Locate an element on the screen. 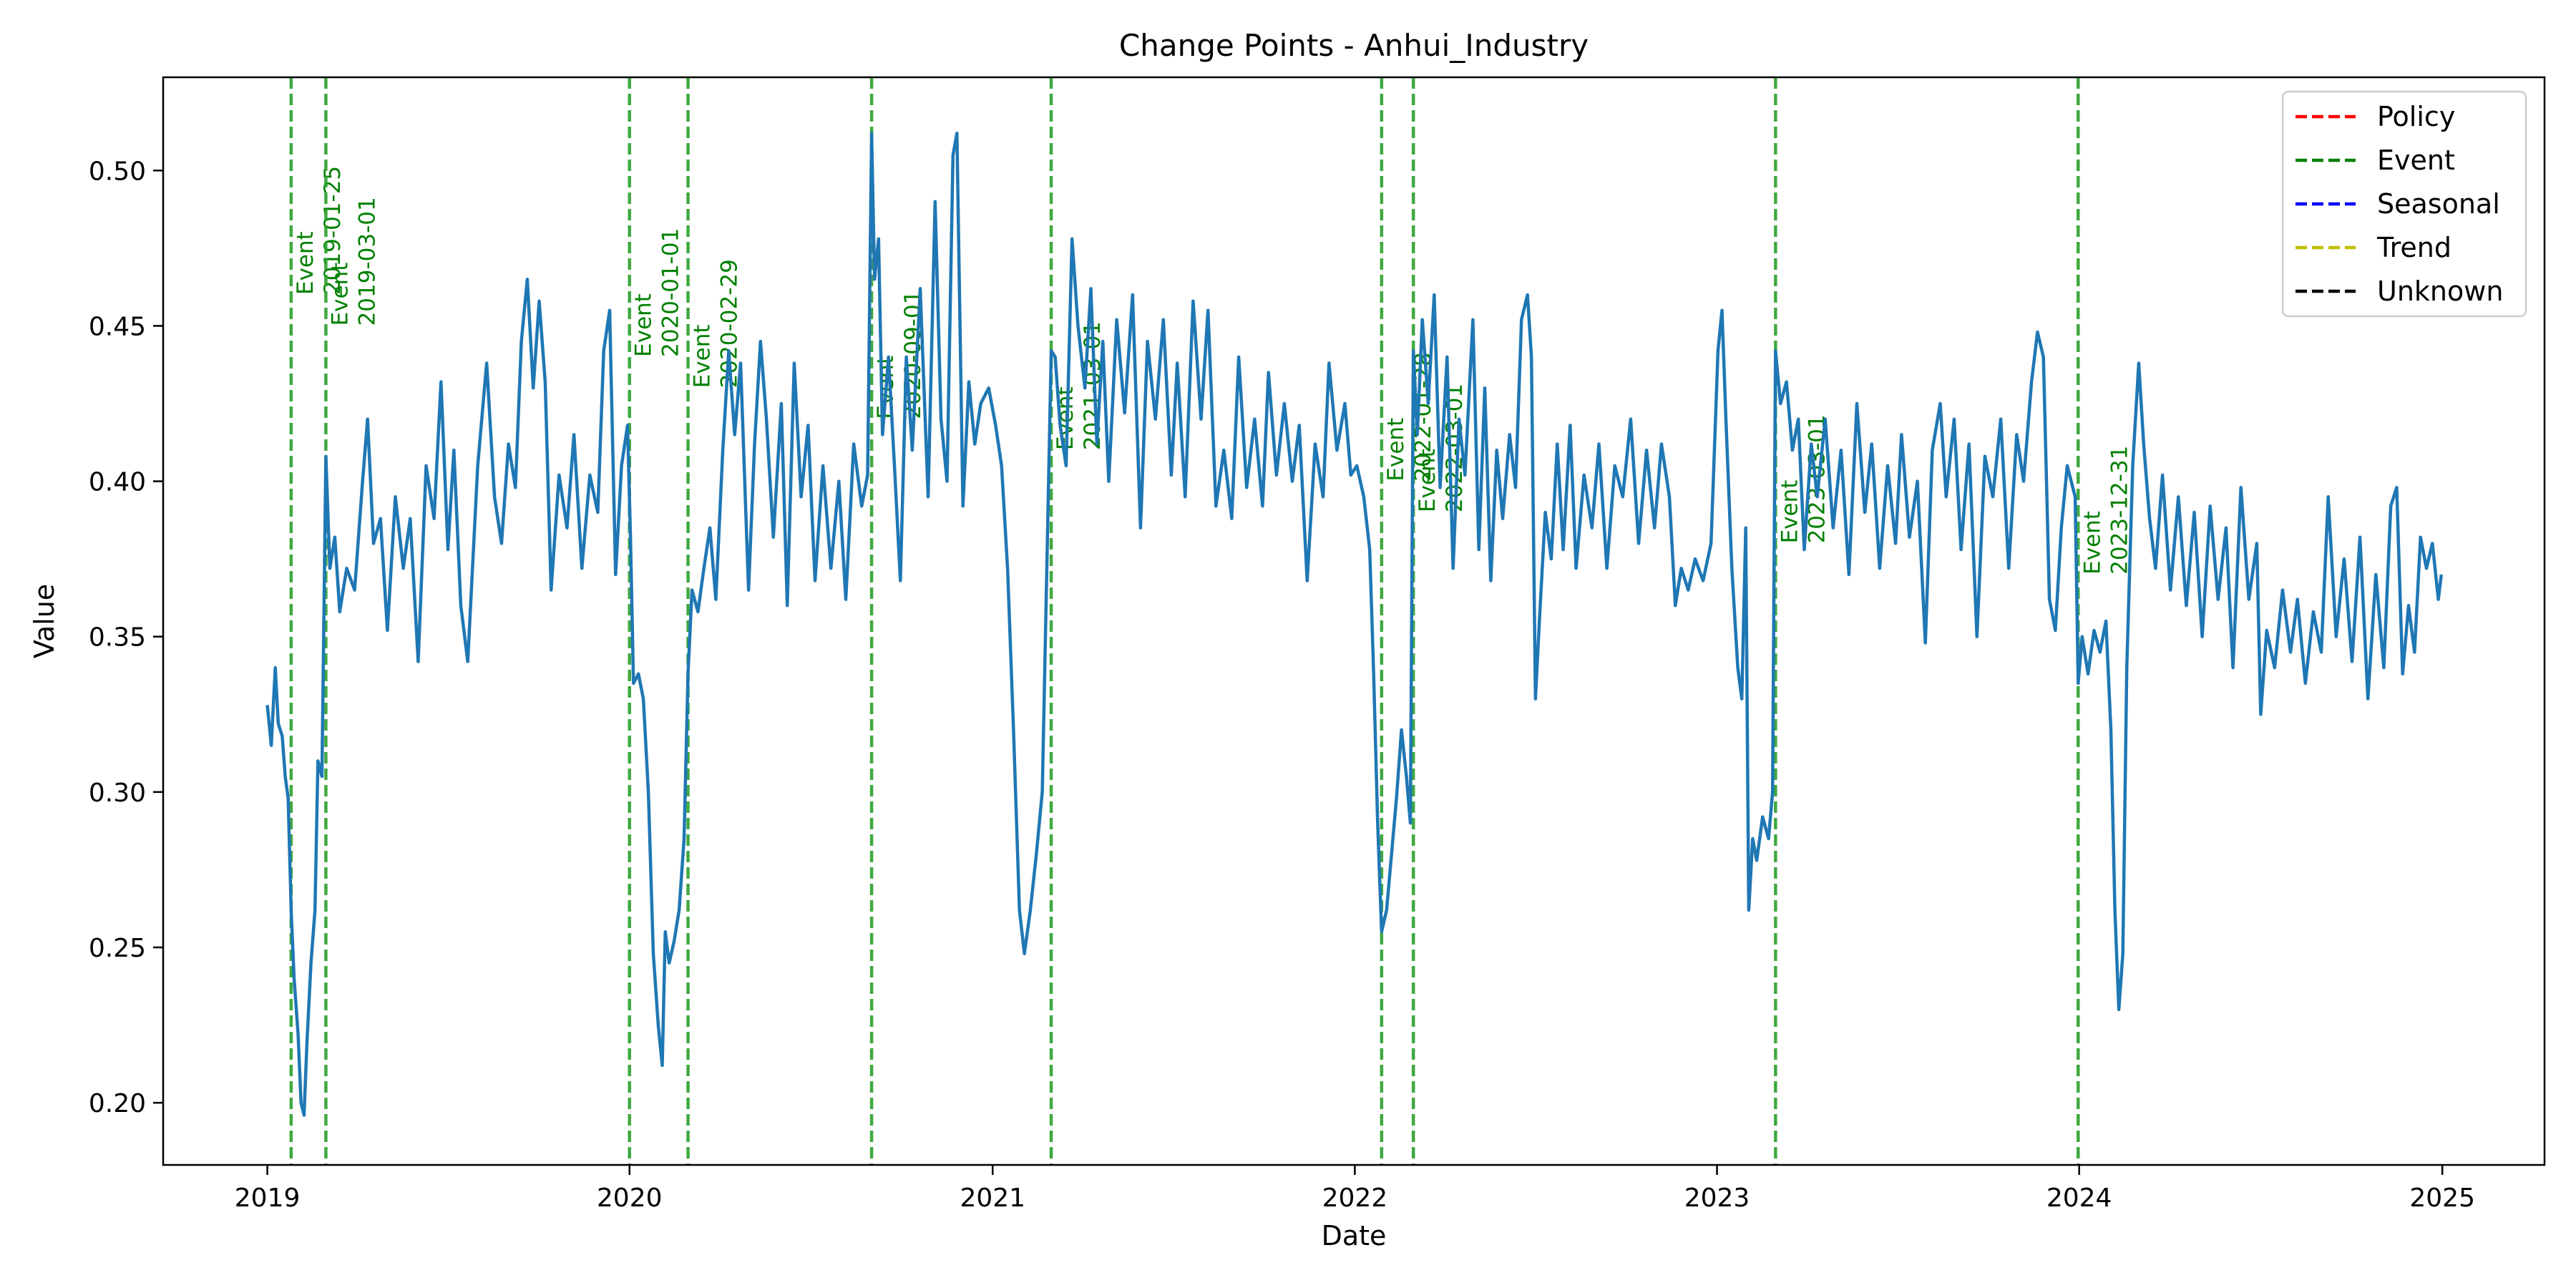 The height and width of the screenshot is (1288, 2576). x-tick-label: 2023 is located at coordinates (1717, 1198).